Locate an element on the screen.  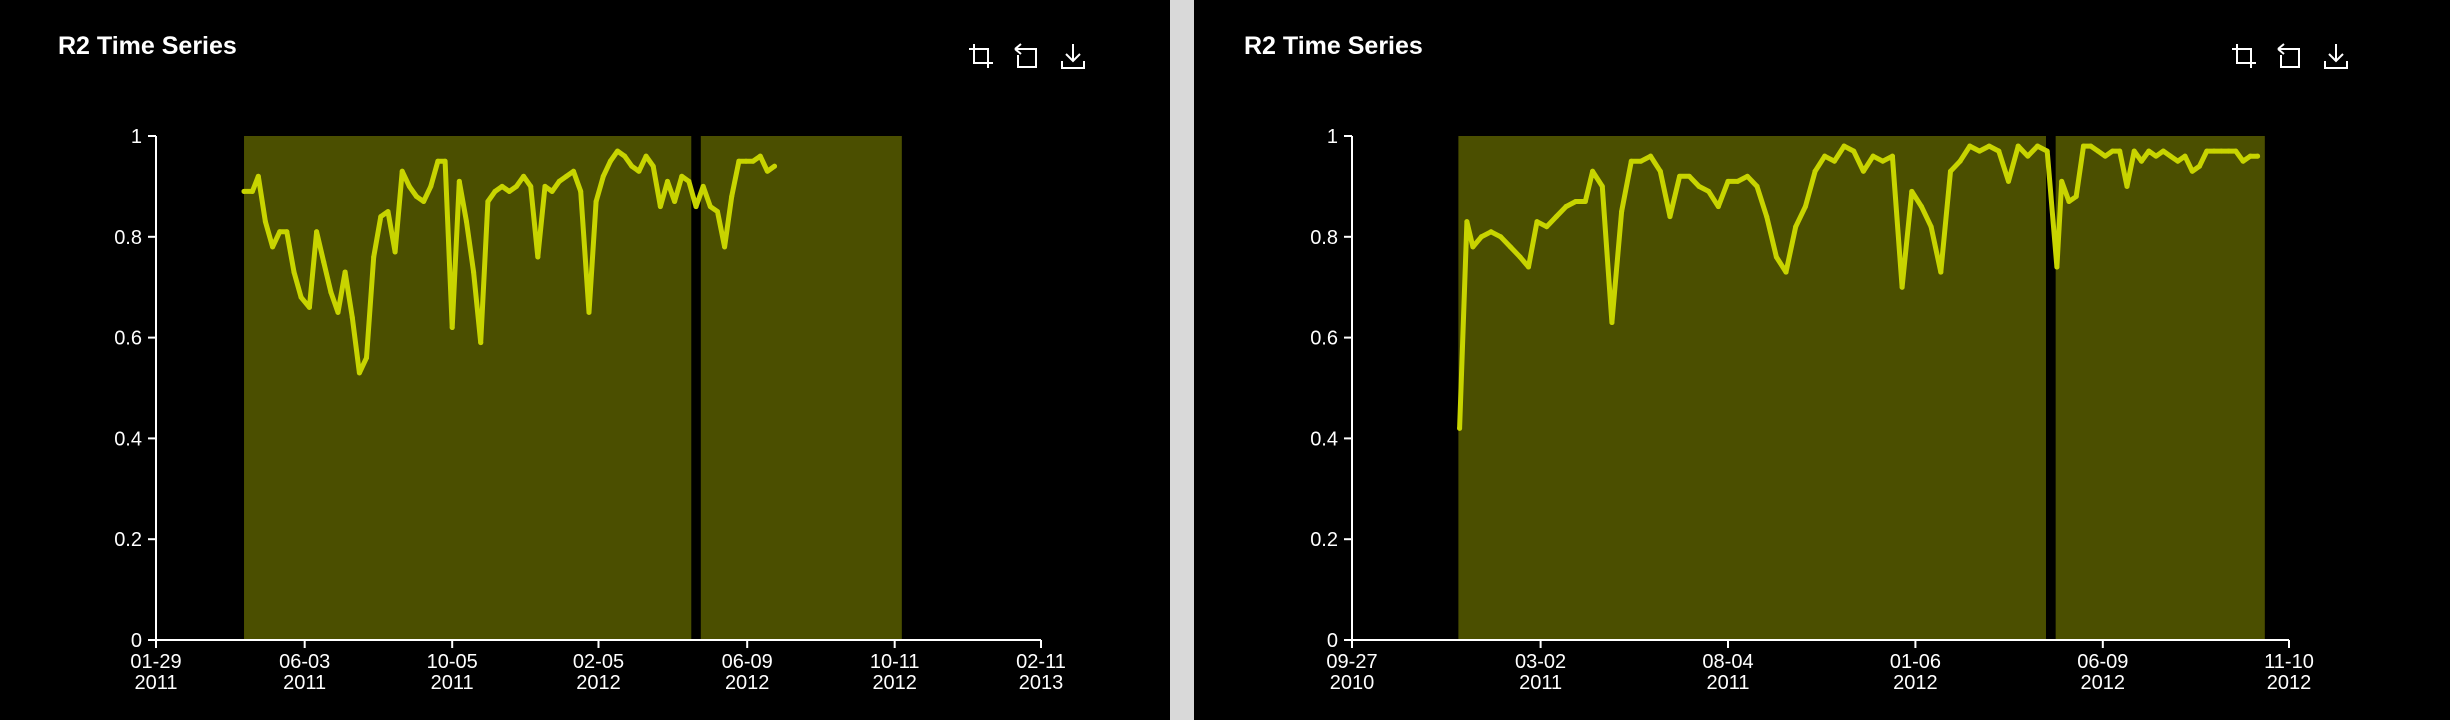
x-tick-label: 01-06 is located at coordinates (1915, 662).